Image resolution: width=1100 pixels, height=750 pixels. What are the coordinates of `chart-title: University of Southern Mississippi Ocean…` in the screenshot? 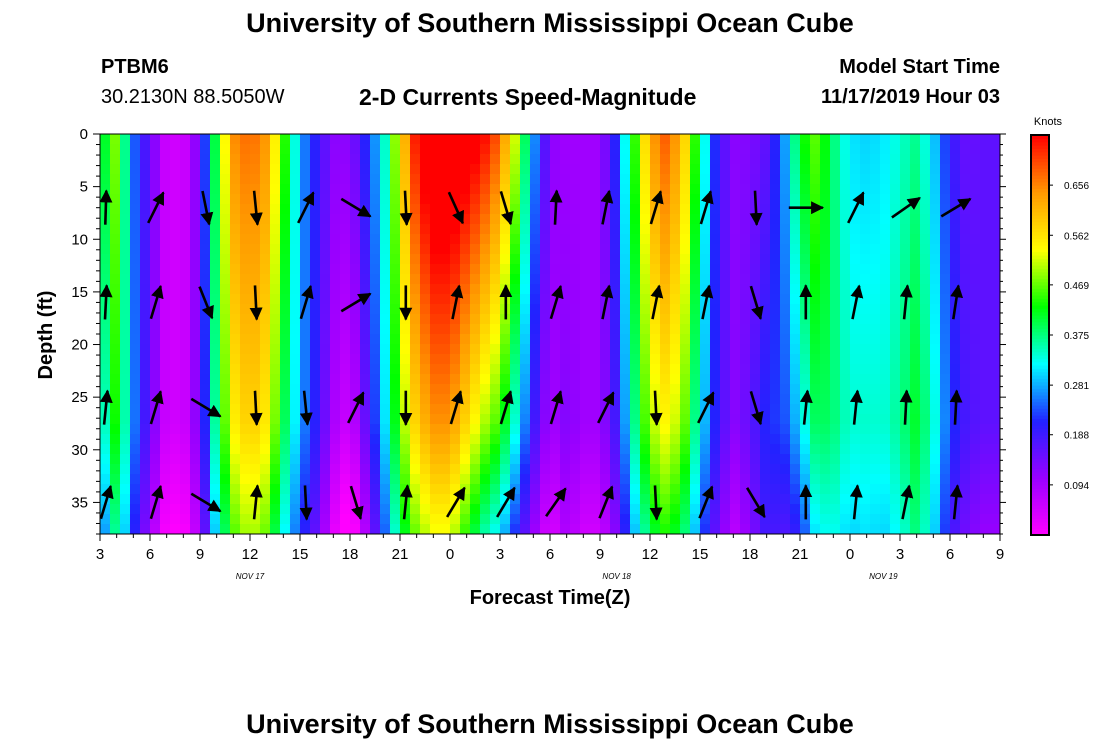 It's located at (550, 23).